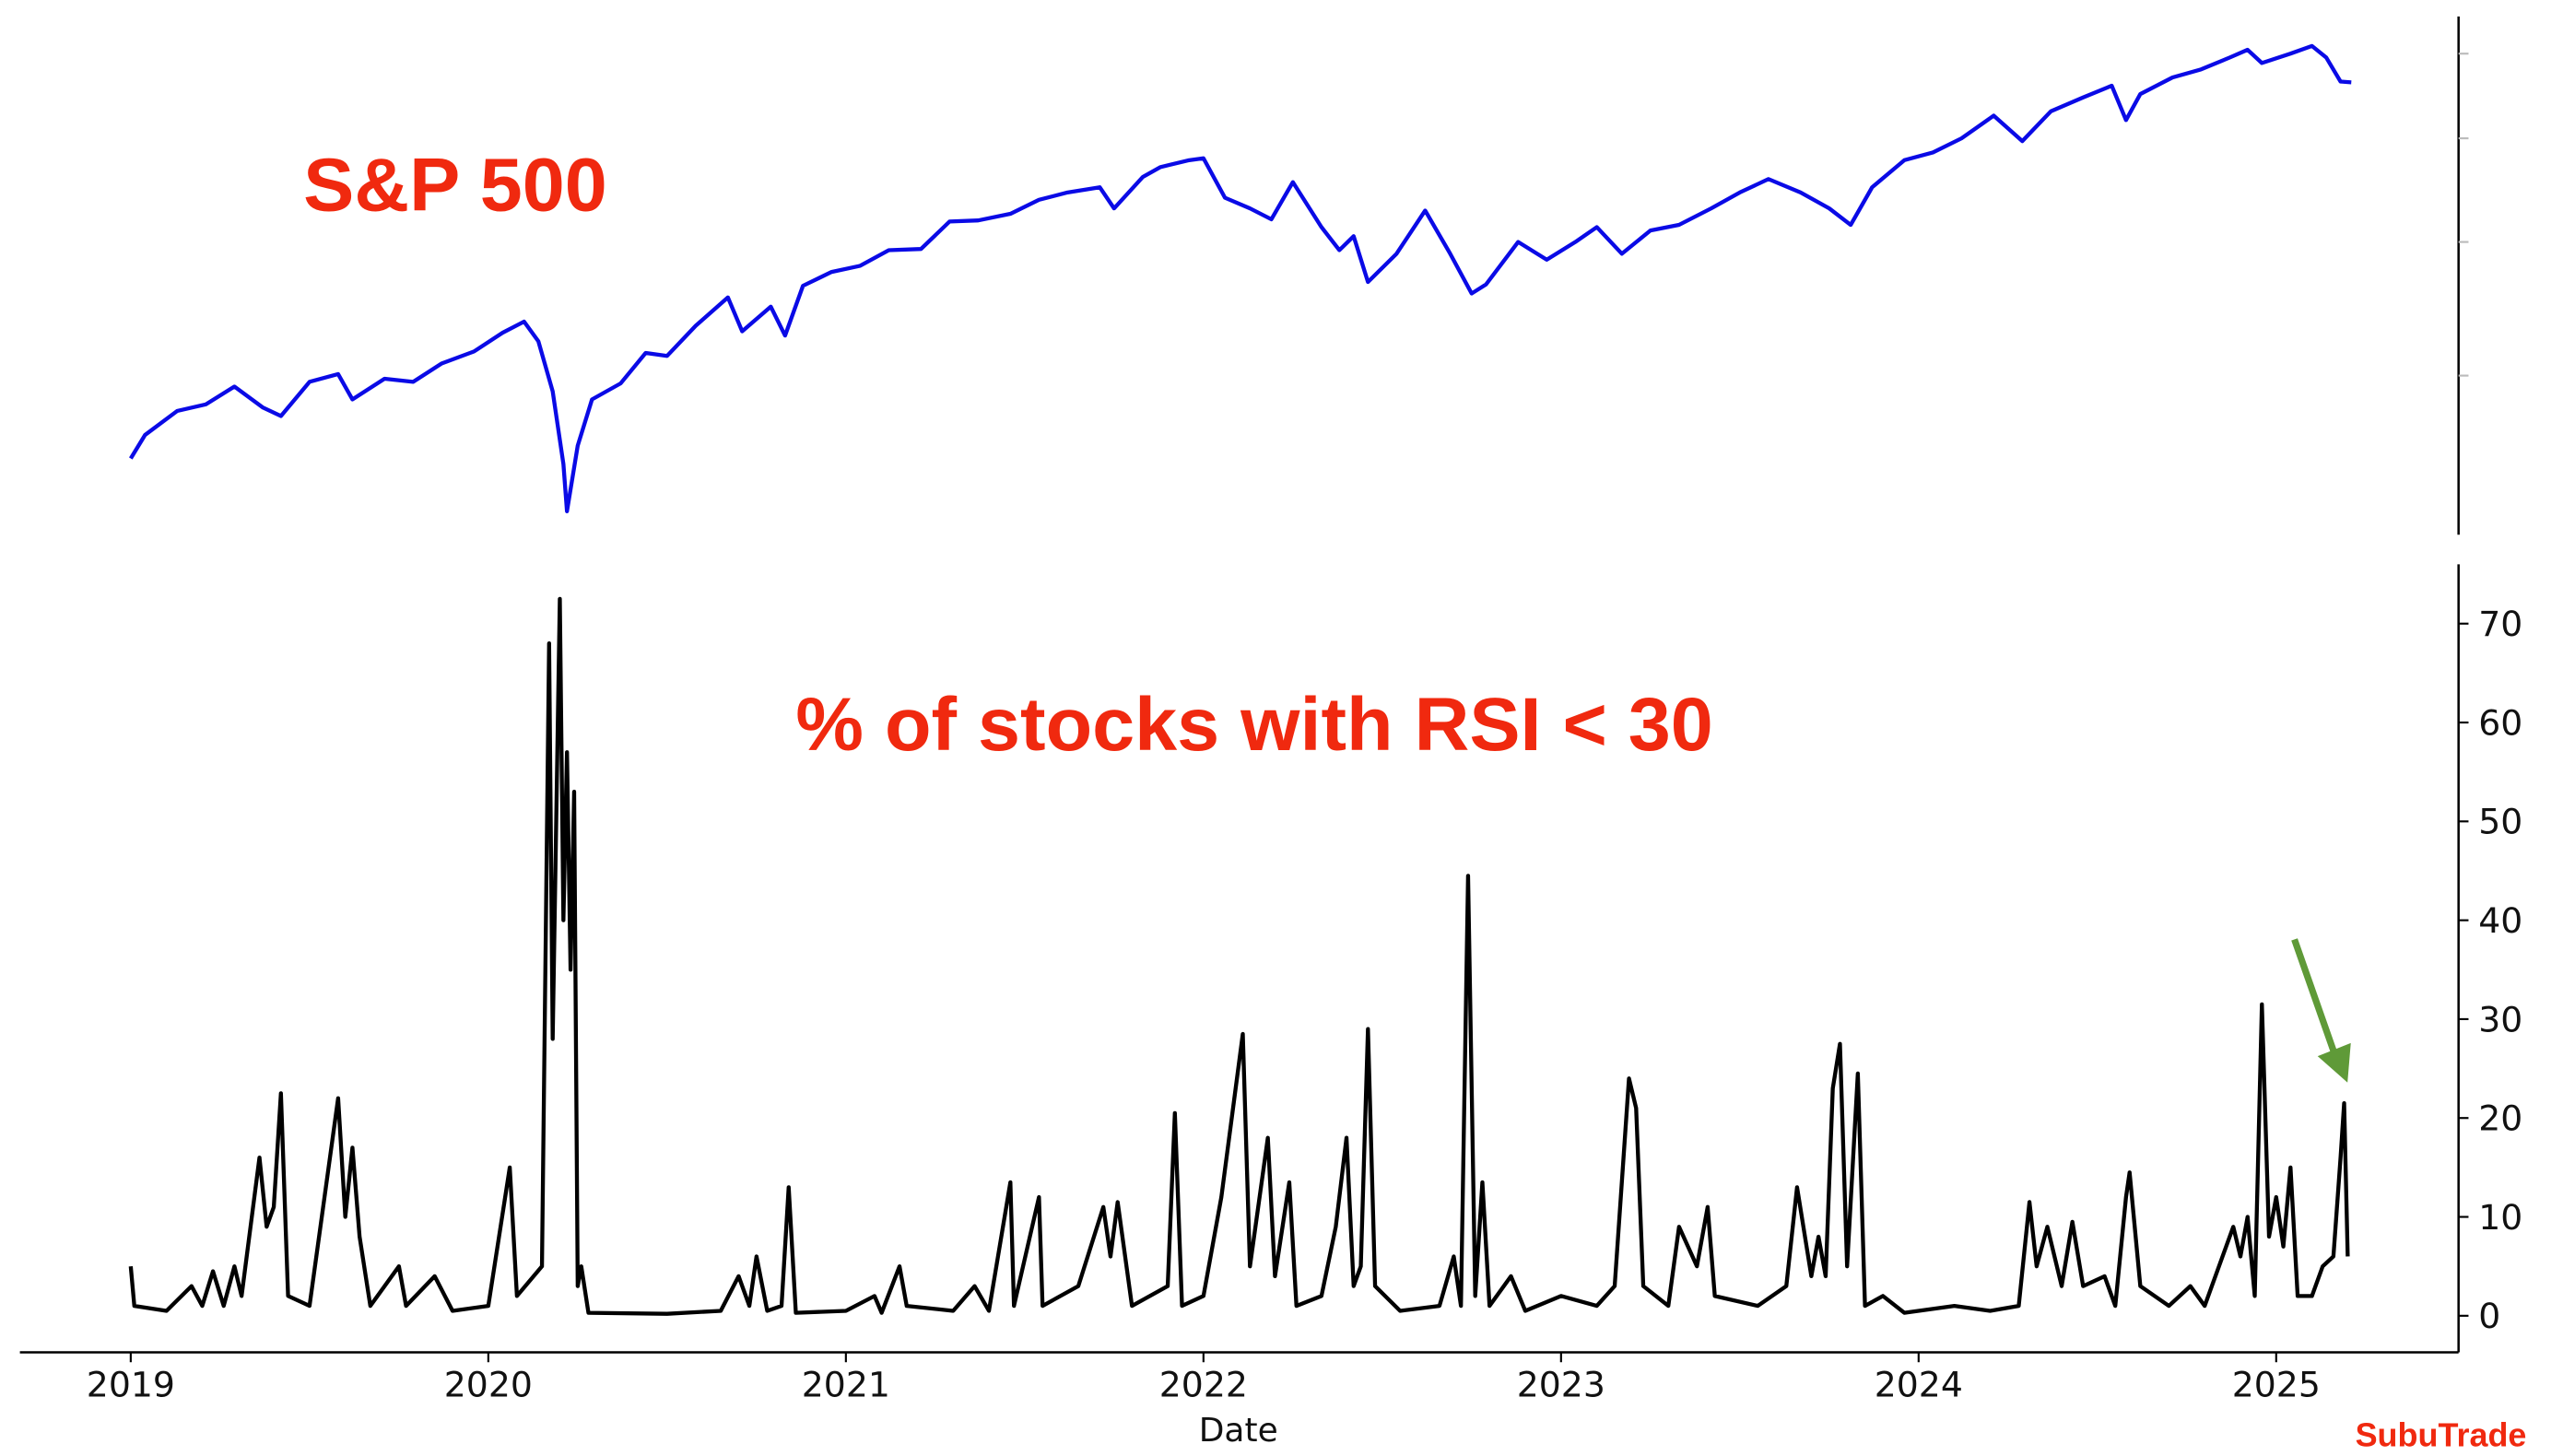  What do you see at coordinates (489, 1385) in the screenshot?
I see `x-tick-label: 2020` at bounding box center [489, 1385].